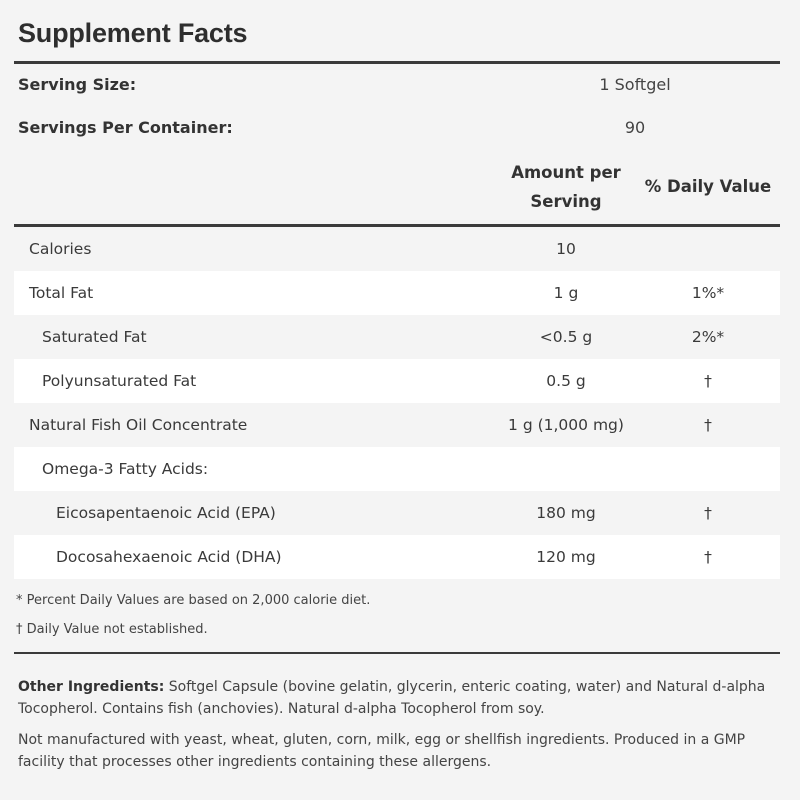  Describe the element at coordinates (397, 225) in the screenshot. I see `header-divider` at that location.